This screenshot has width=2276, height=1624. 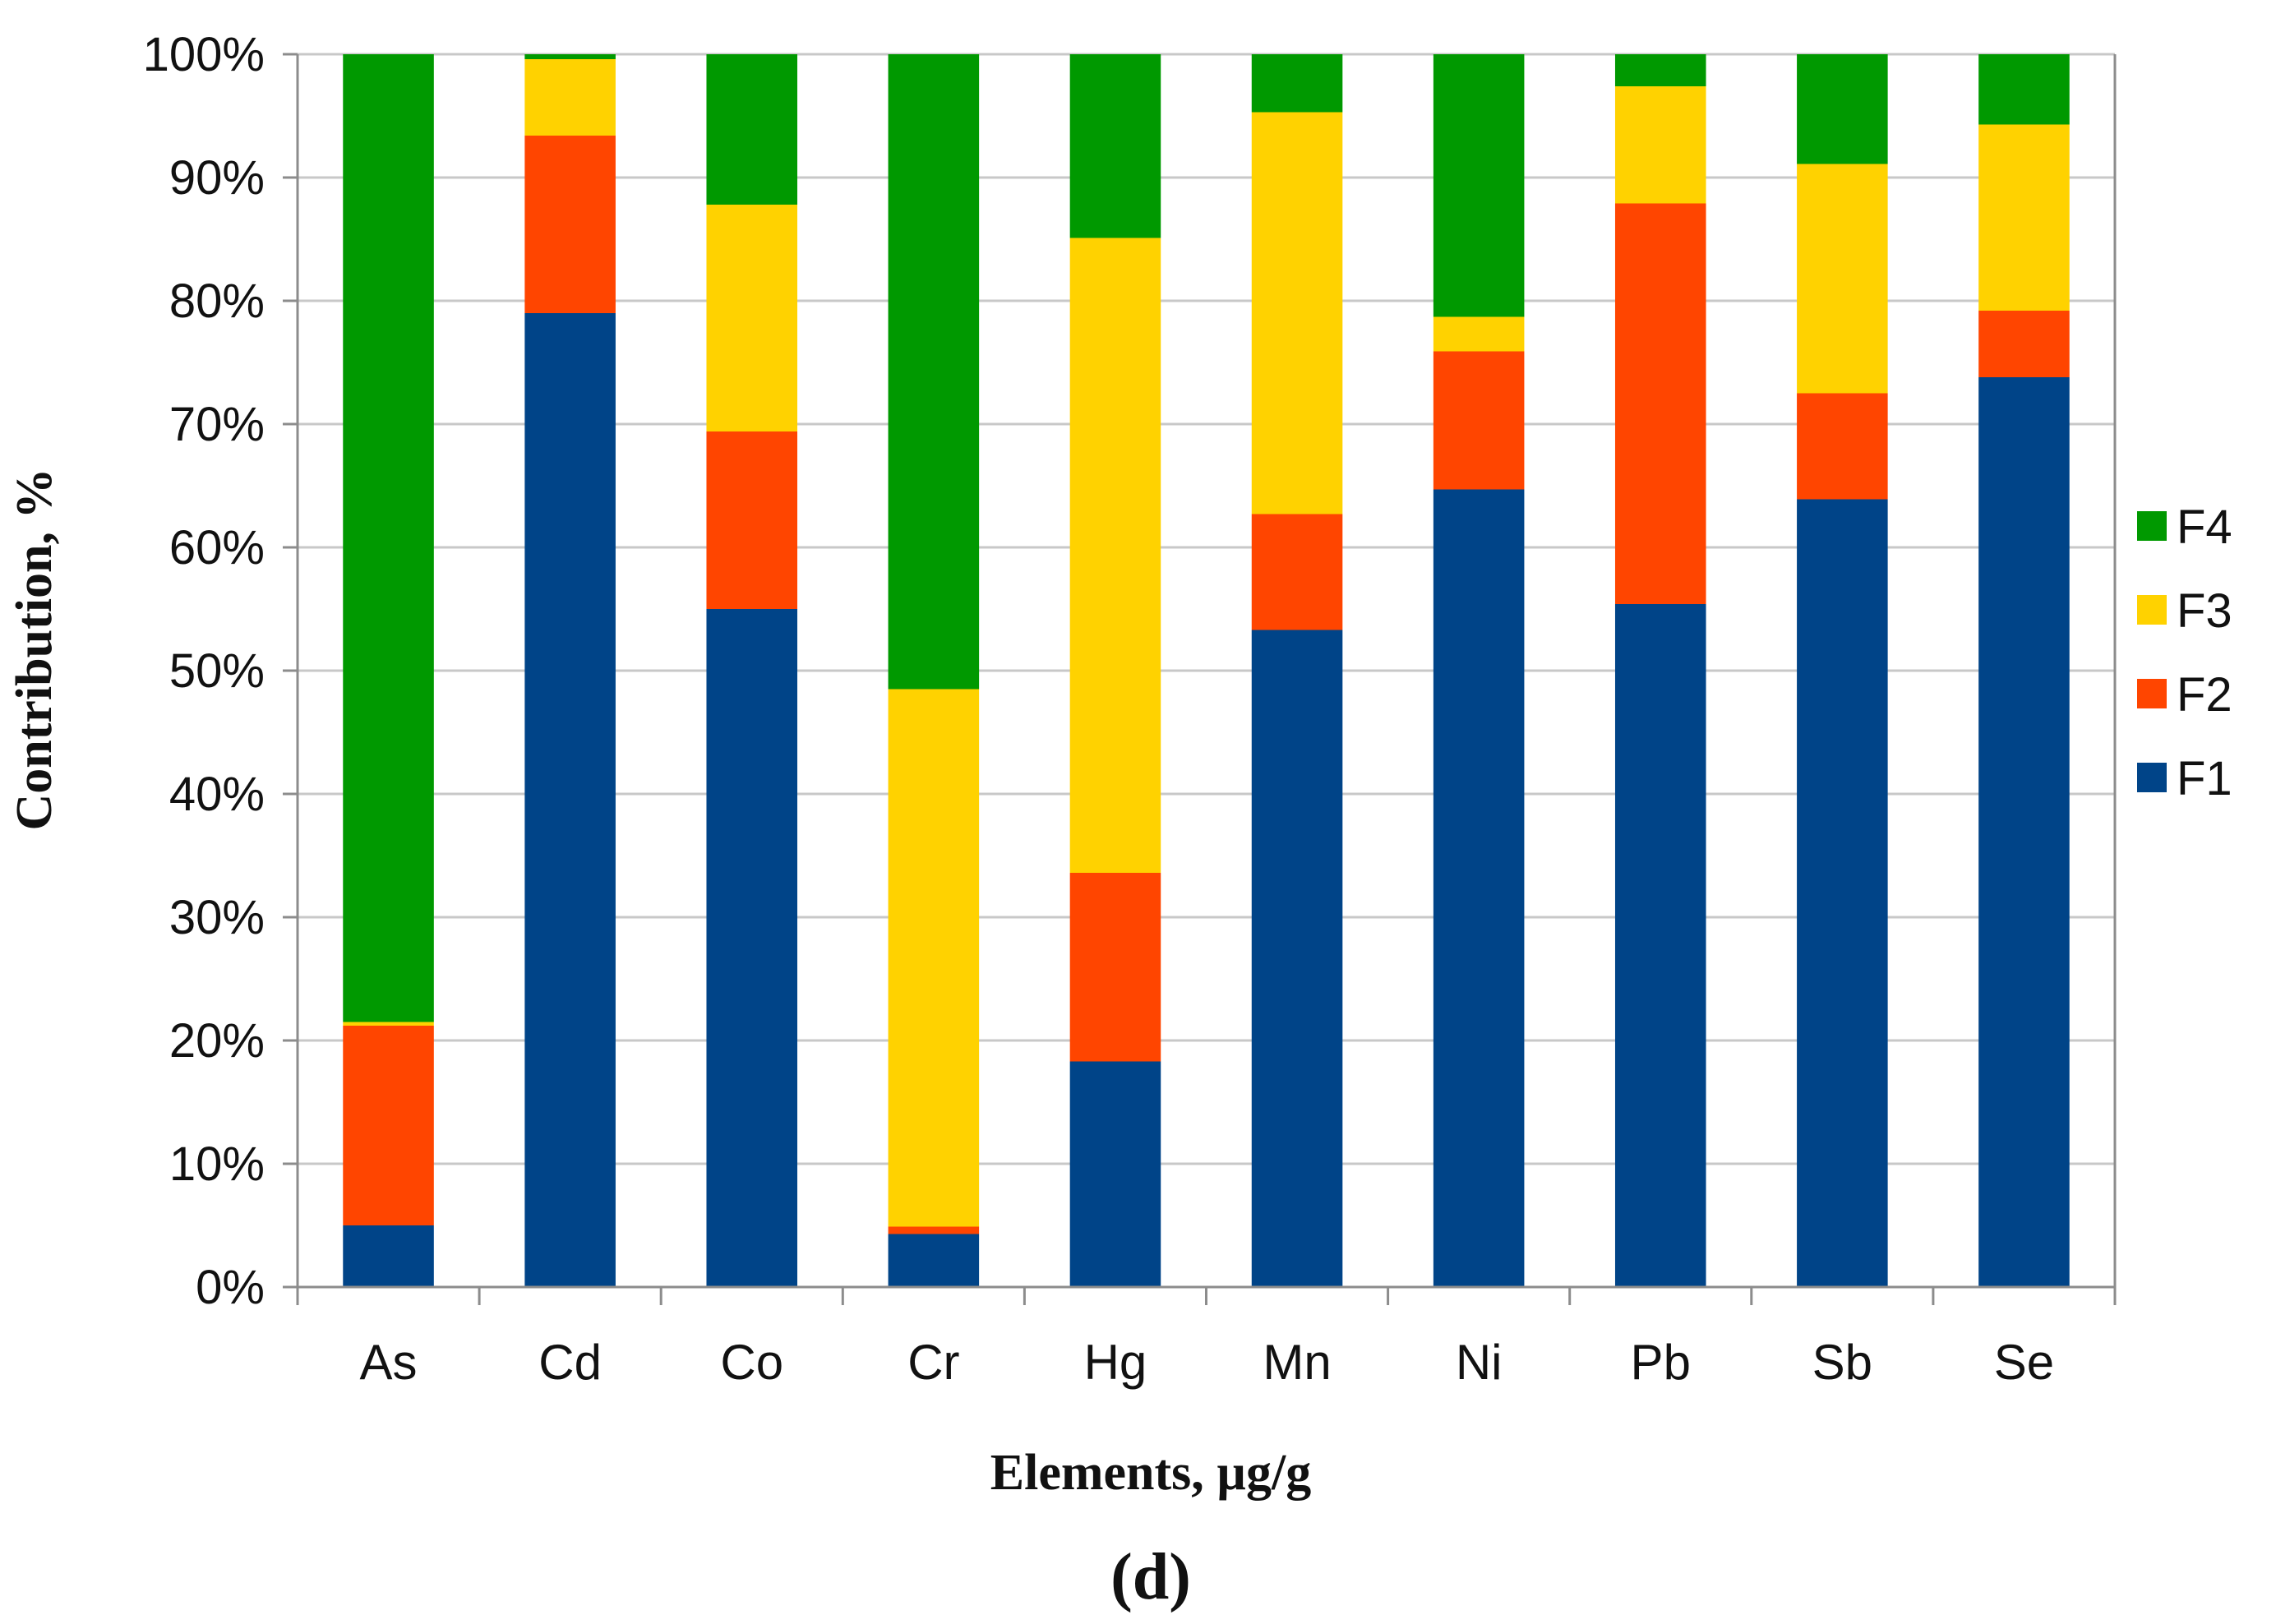 What do you see at coordinates (1479, 1362) in the screenshot?
I see `x-category-label: Ni` at bounding box center [1479, 1362].